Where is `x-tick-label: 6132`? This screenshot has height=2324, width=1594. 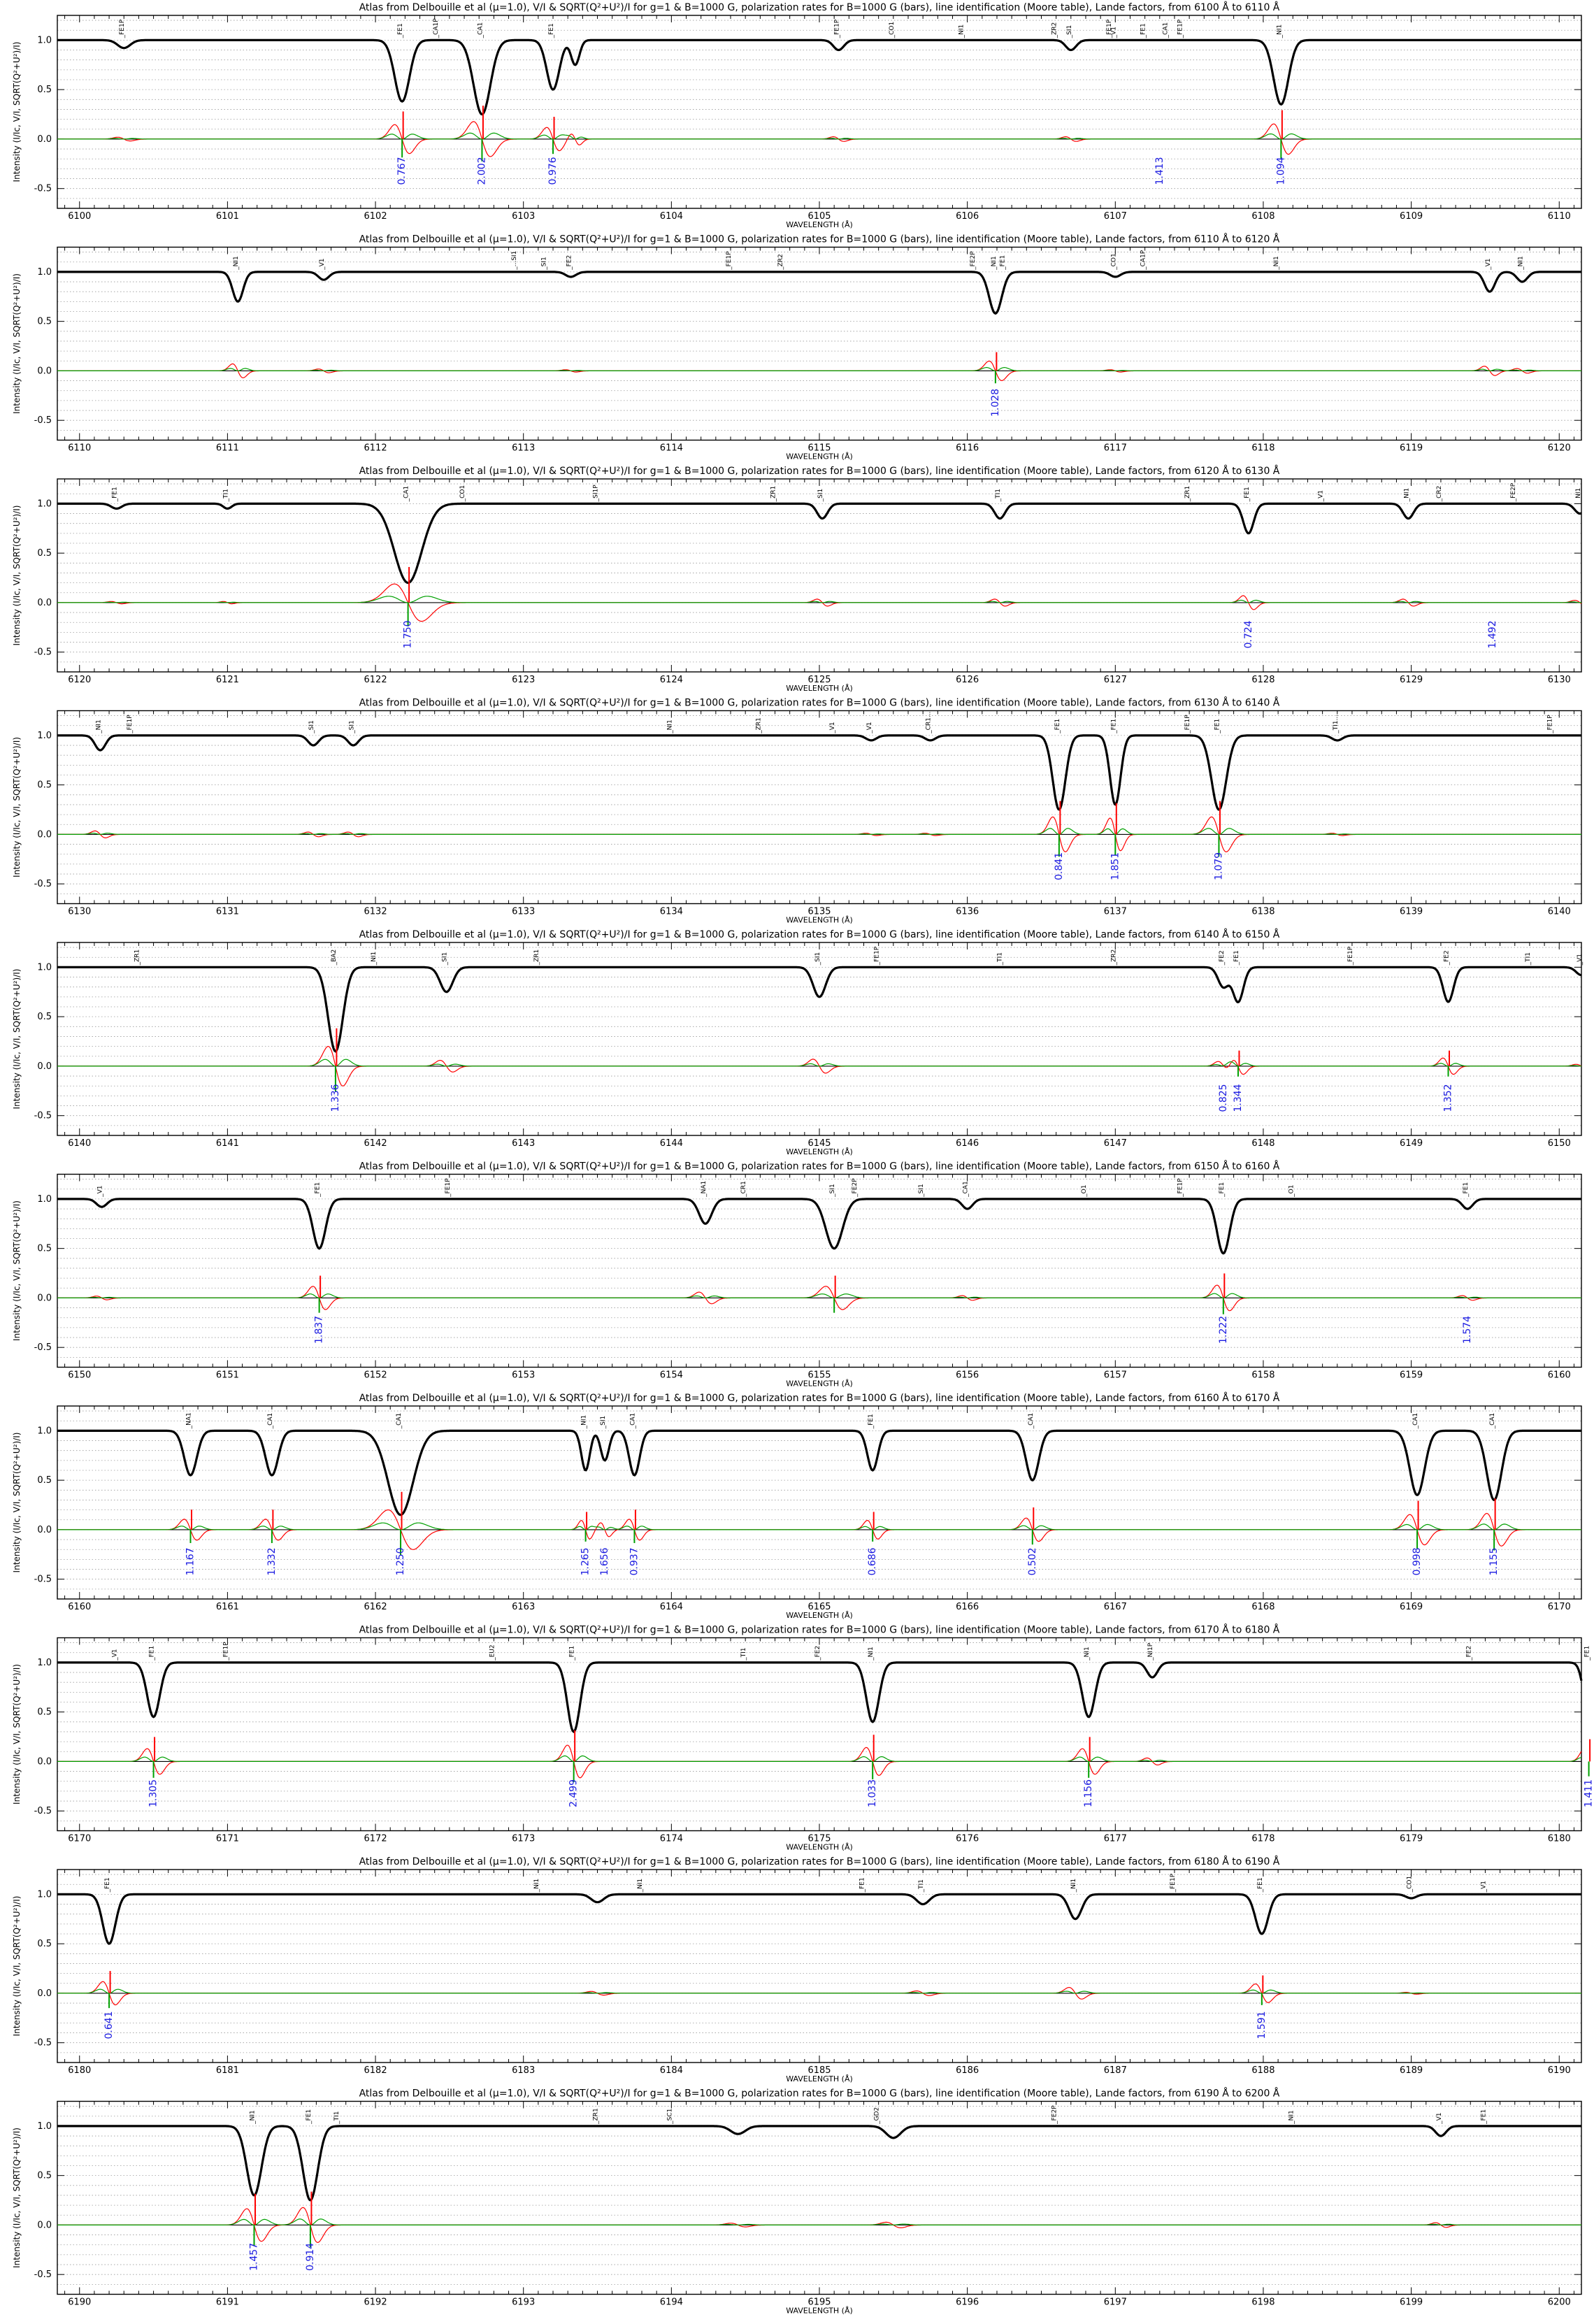
x-tick-label: 6132 is located at coordinates (375, 912).